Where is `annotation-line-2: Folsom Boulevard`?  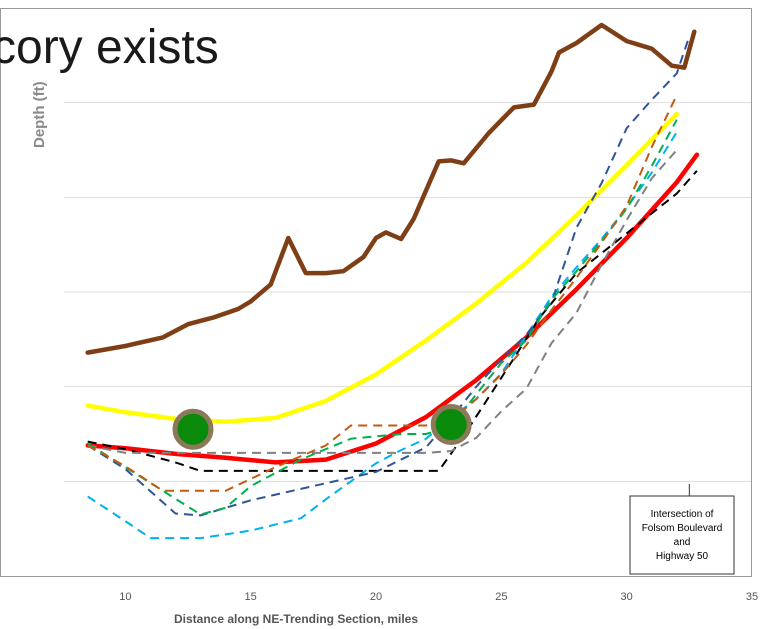 annotation-line-2: Folsom Boulevard is located at coordinates (682, 528).